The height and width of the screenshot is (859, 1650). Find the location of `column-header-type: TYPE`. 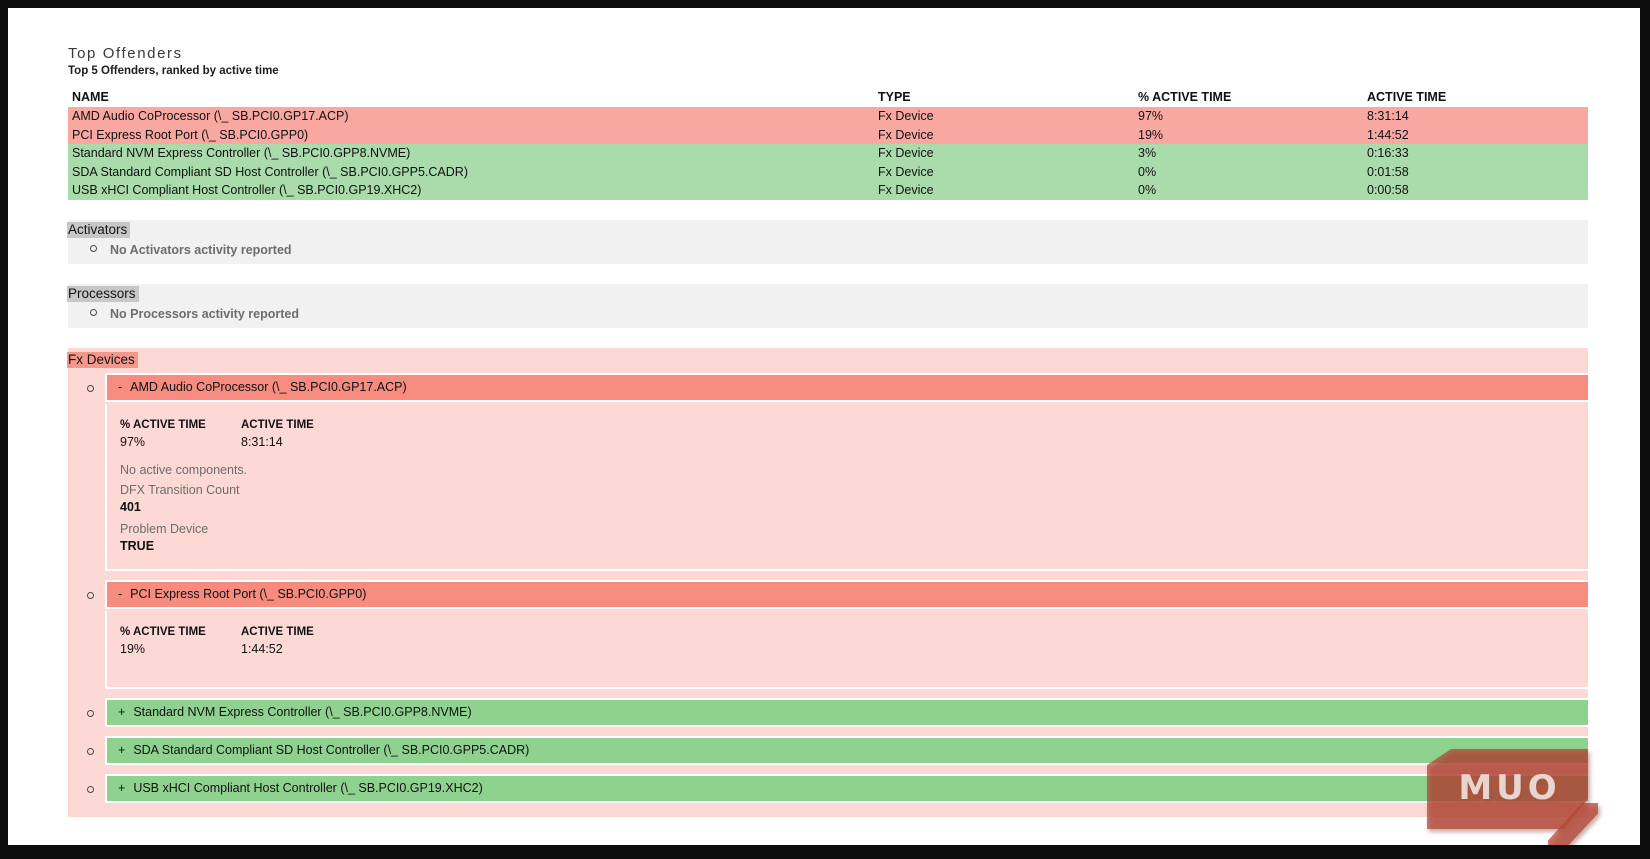

column-header-type: TYPE is located at coordinates (894, 97).